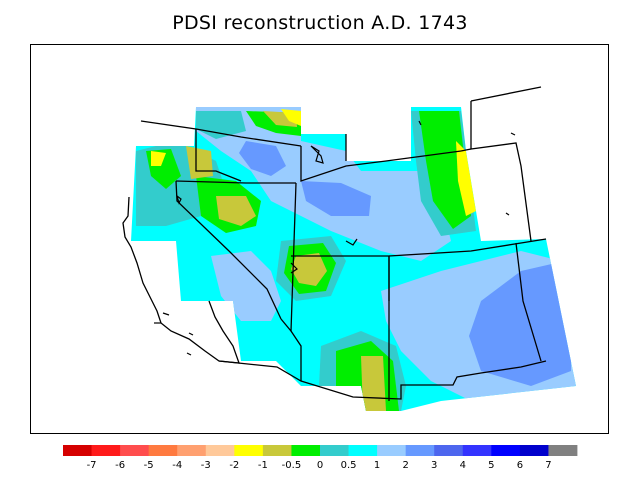 The image size is (640, 480). Describe the element at coordinates (177, 465) in the screenshot. I see `colorbar-tick-label: -4` at that location.